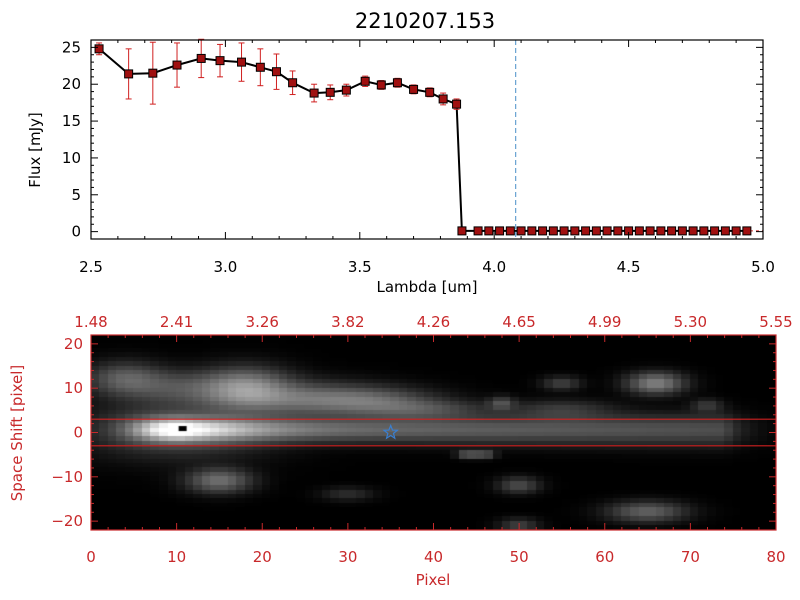 The height and width of the screenshot is (600, 800). Describe the element at coordinates (604, 322) in the screenshot. I see `top-wavelength-tick-label: 4.99` at that location.